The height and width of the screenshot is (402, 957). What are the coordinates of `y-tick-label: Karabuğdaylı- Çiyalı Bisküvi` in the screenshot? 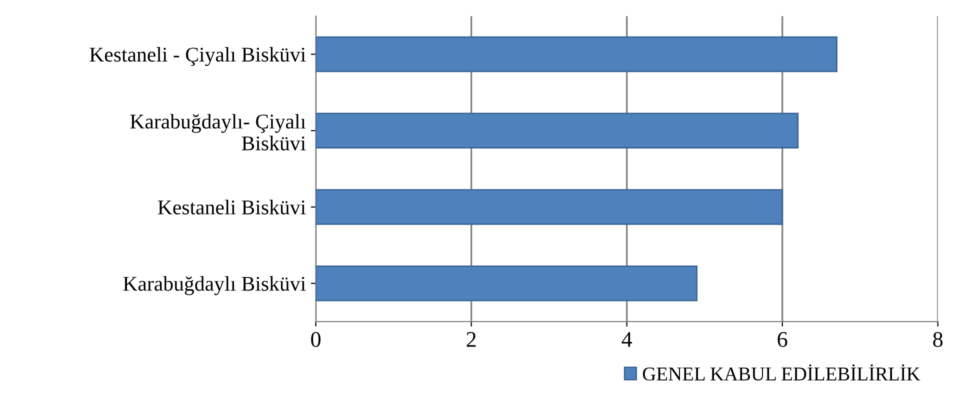 It's located at (218, 132).